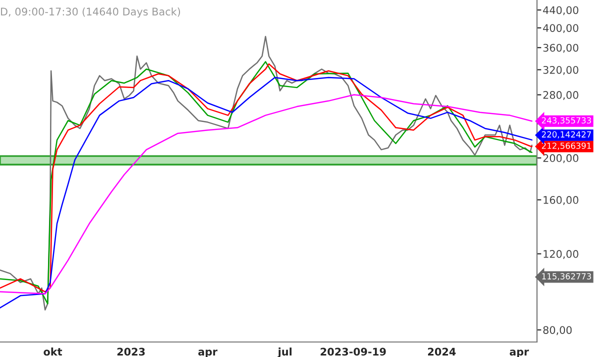 The height and width of the screenshot is (357, 600). Describe the element at coordinates (560, 95) in the screenshot. I see `y-tick-label: 280,00` at that location.